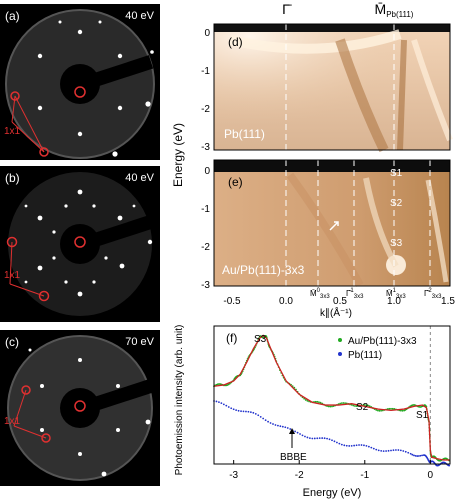 Image resolution: width=474 pixels, height=504 pixels. Describe the element at coordinates (332, 223) in the screenshot. I see `panel-e: (e) Au/Pb(111)-3x3 S1 S2 S3` at that location.